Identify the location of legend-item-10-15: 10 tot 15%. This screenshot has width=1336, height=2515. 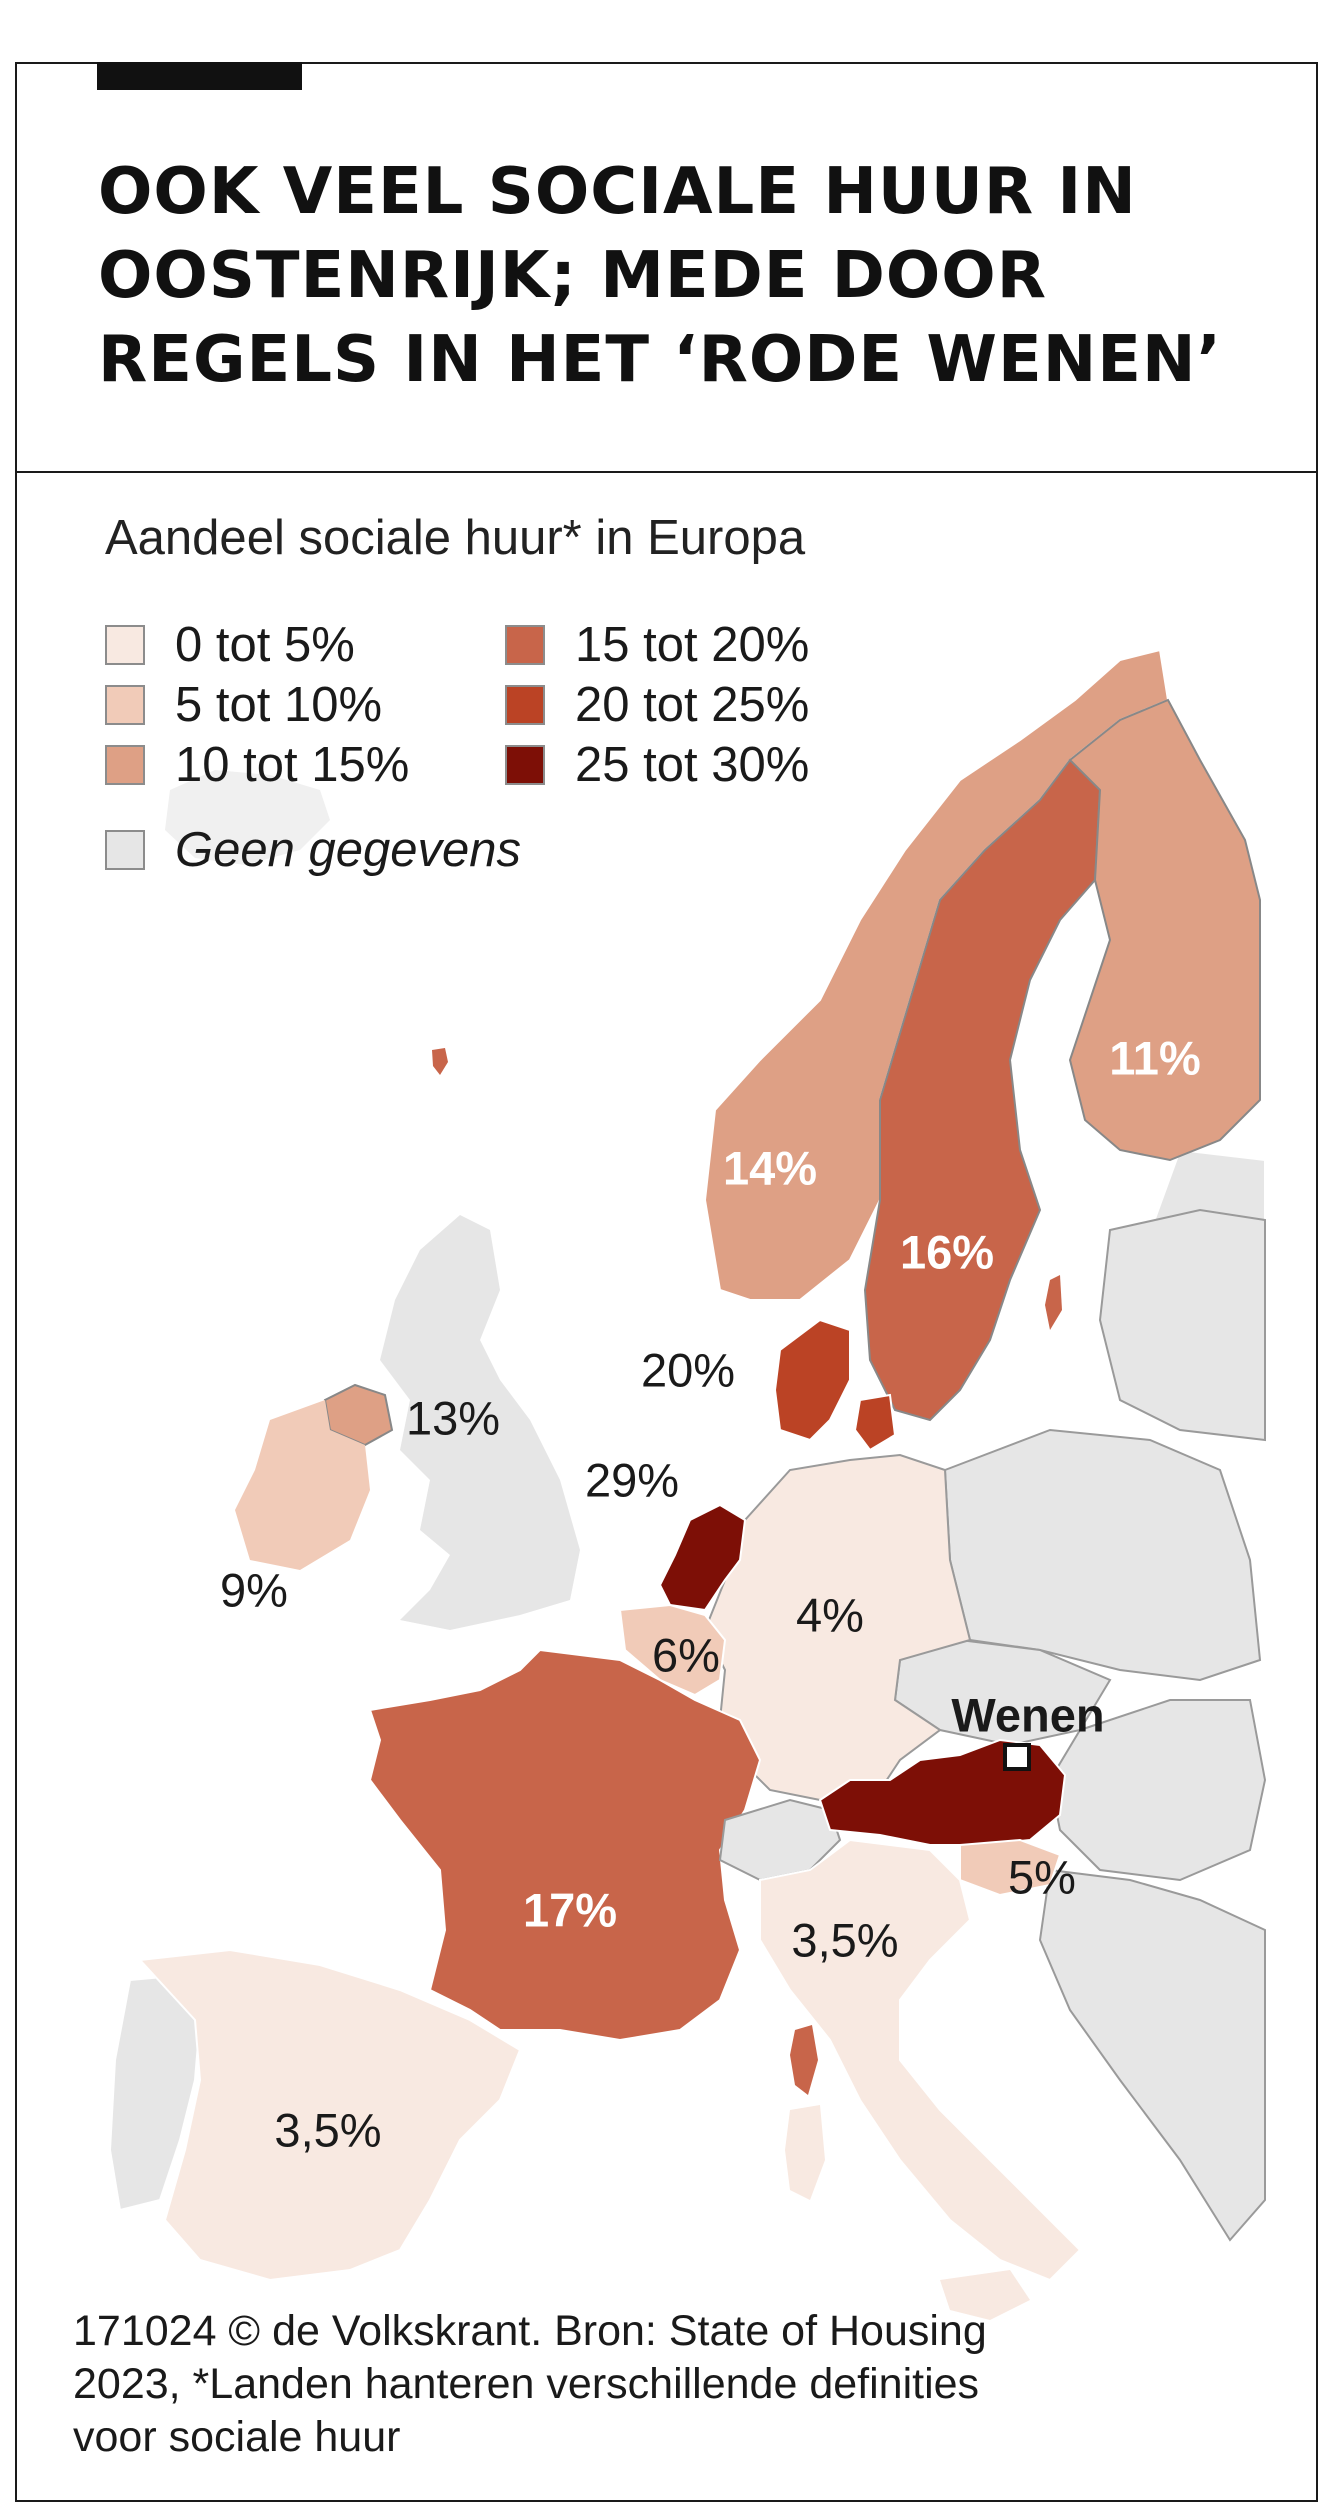
(257, 765).